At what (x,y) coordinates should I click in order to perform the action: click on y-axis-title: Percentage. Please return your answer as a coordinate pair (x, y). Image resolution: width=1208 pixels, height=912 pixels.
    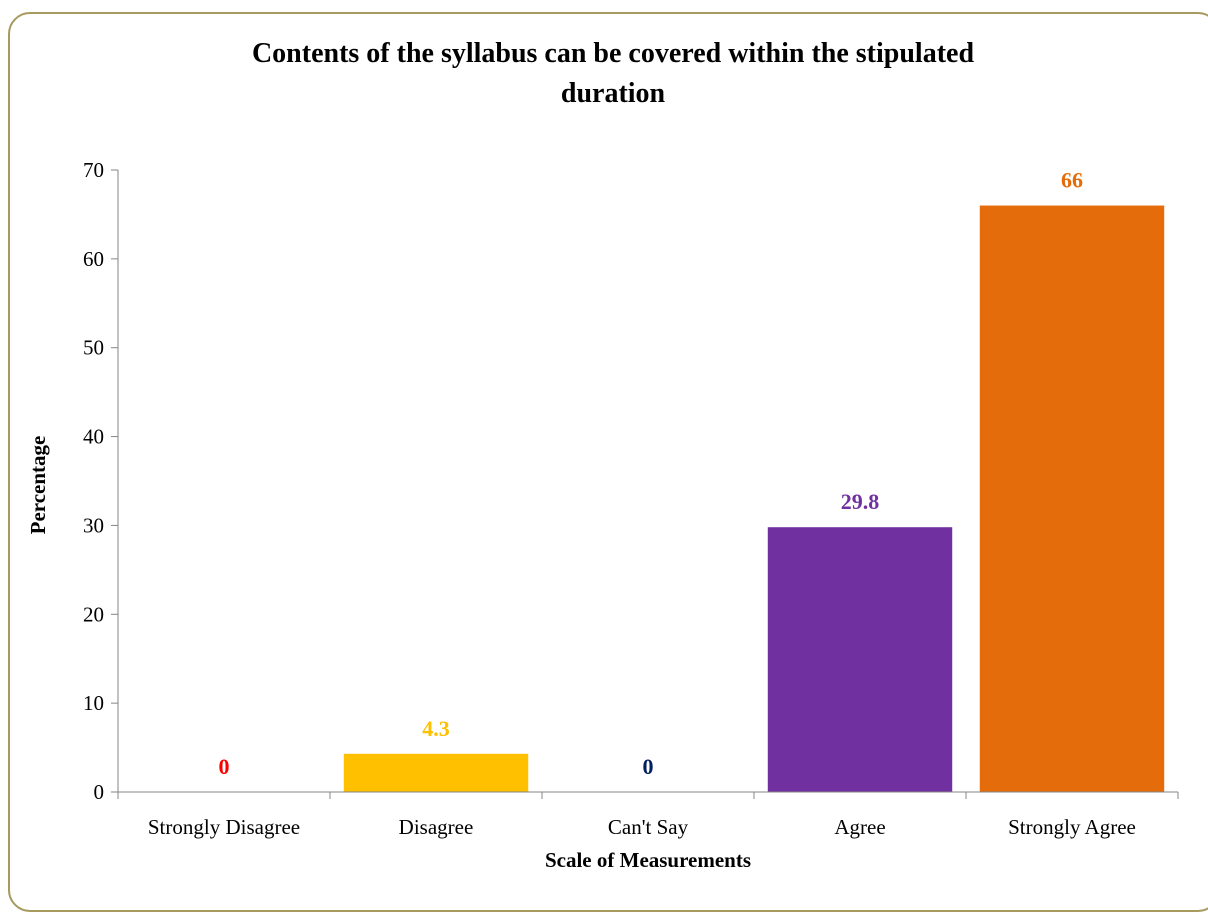
    Looking at the image, I should click on (38, 485).